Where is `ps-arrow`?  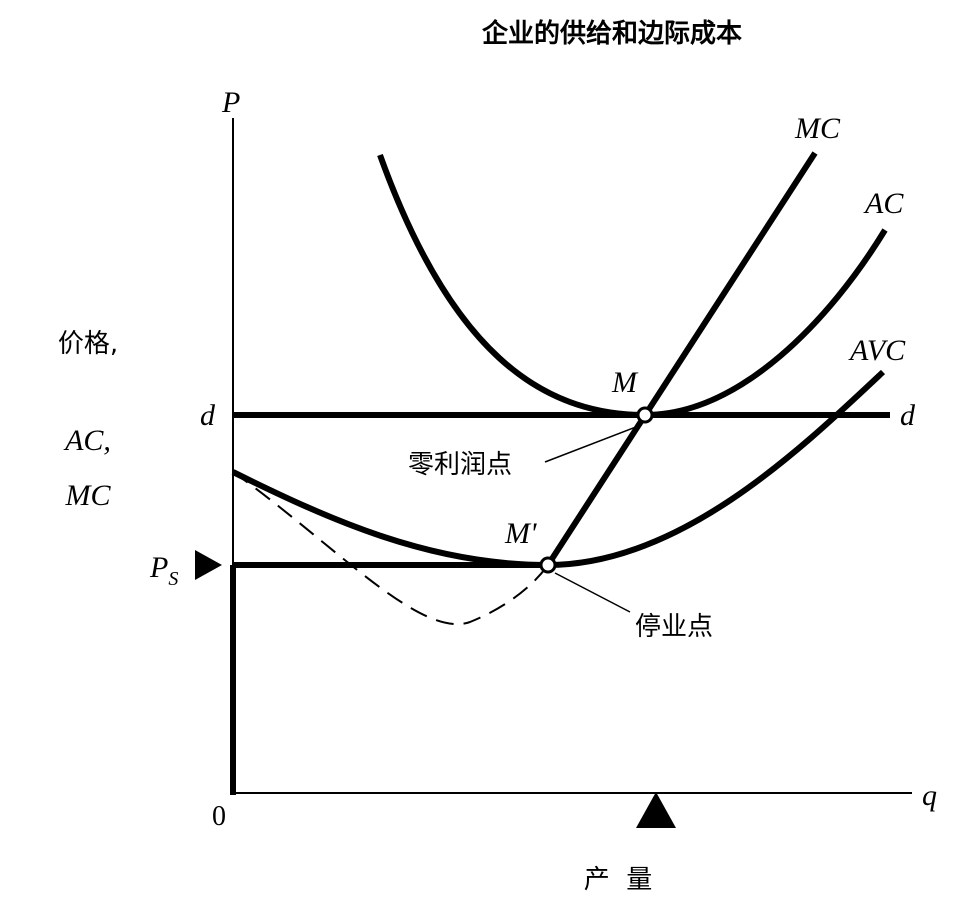 ps-arrow is located at coordinates (208, 565).